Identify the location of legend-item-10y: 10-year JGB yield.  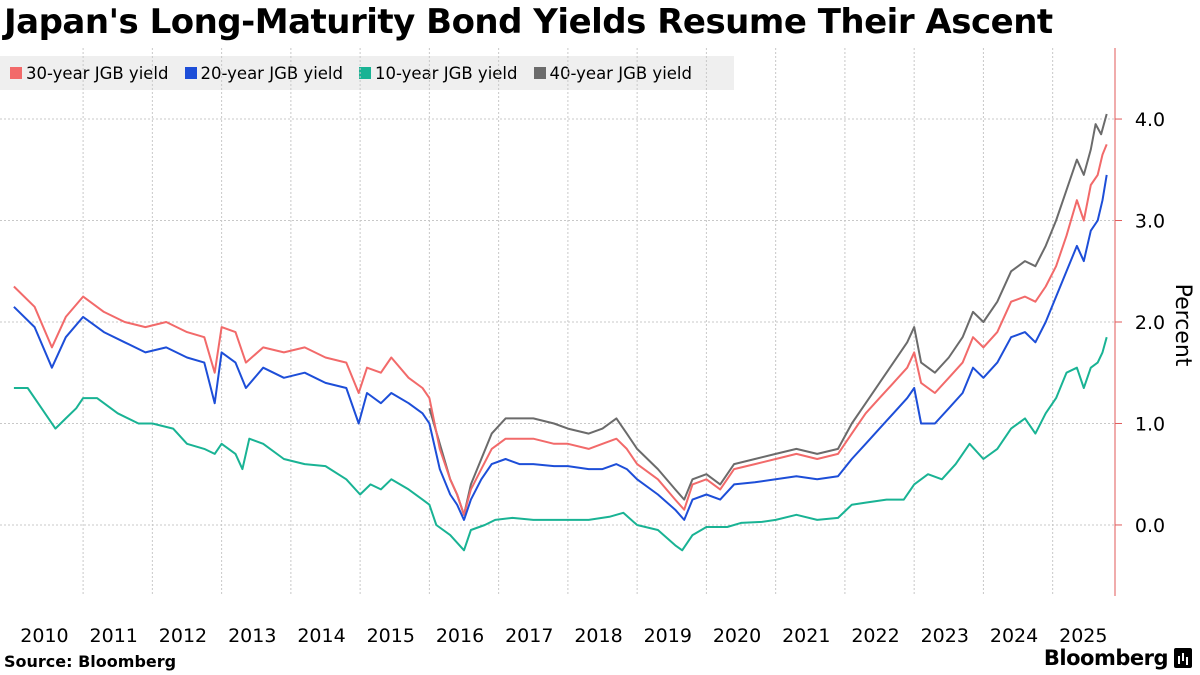
(438, 73).